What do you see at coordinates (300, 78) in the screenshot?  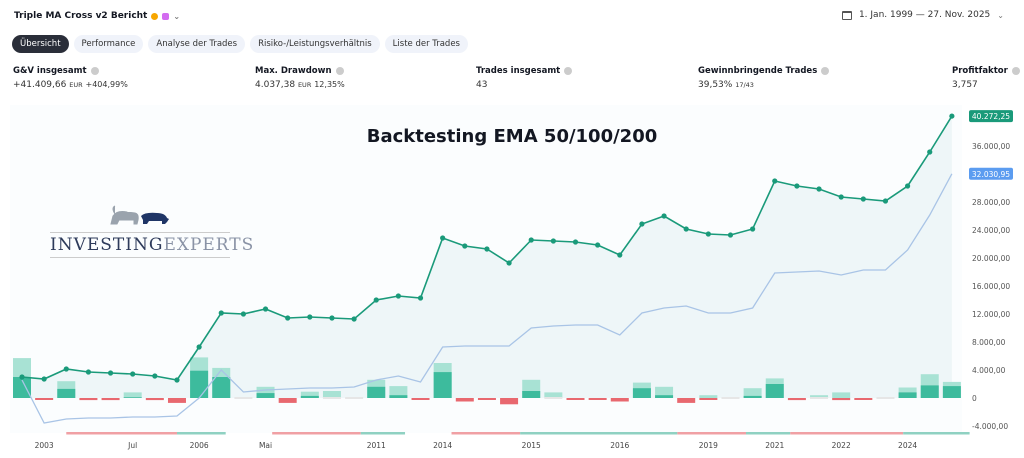 I see `stat-max-drawdown: Max. Drawdown 4.037,38 EUR 12,35%` at bounding box center [300, 78].